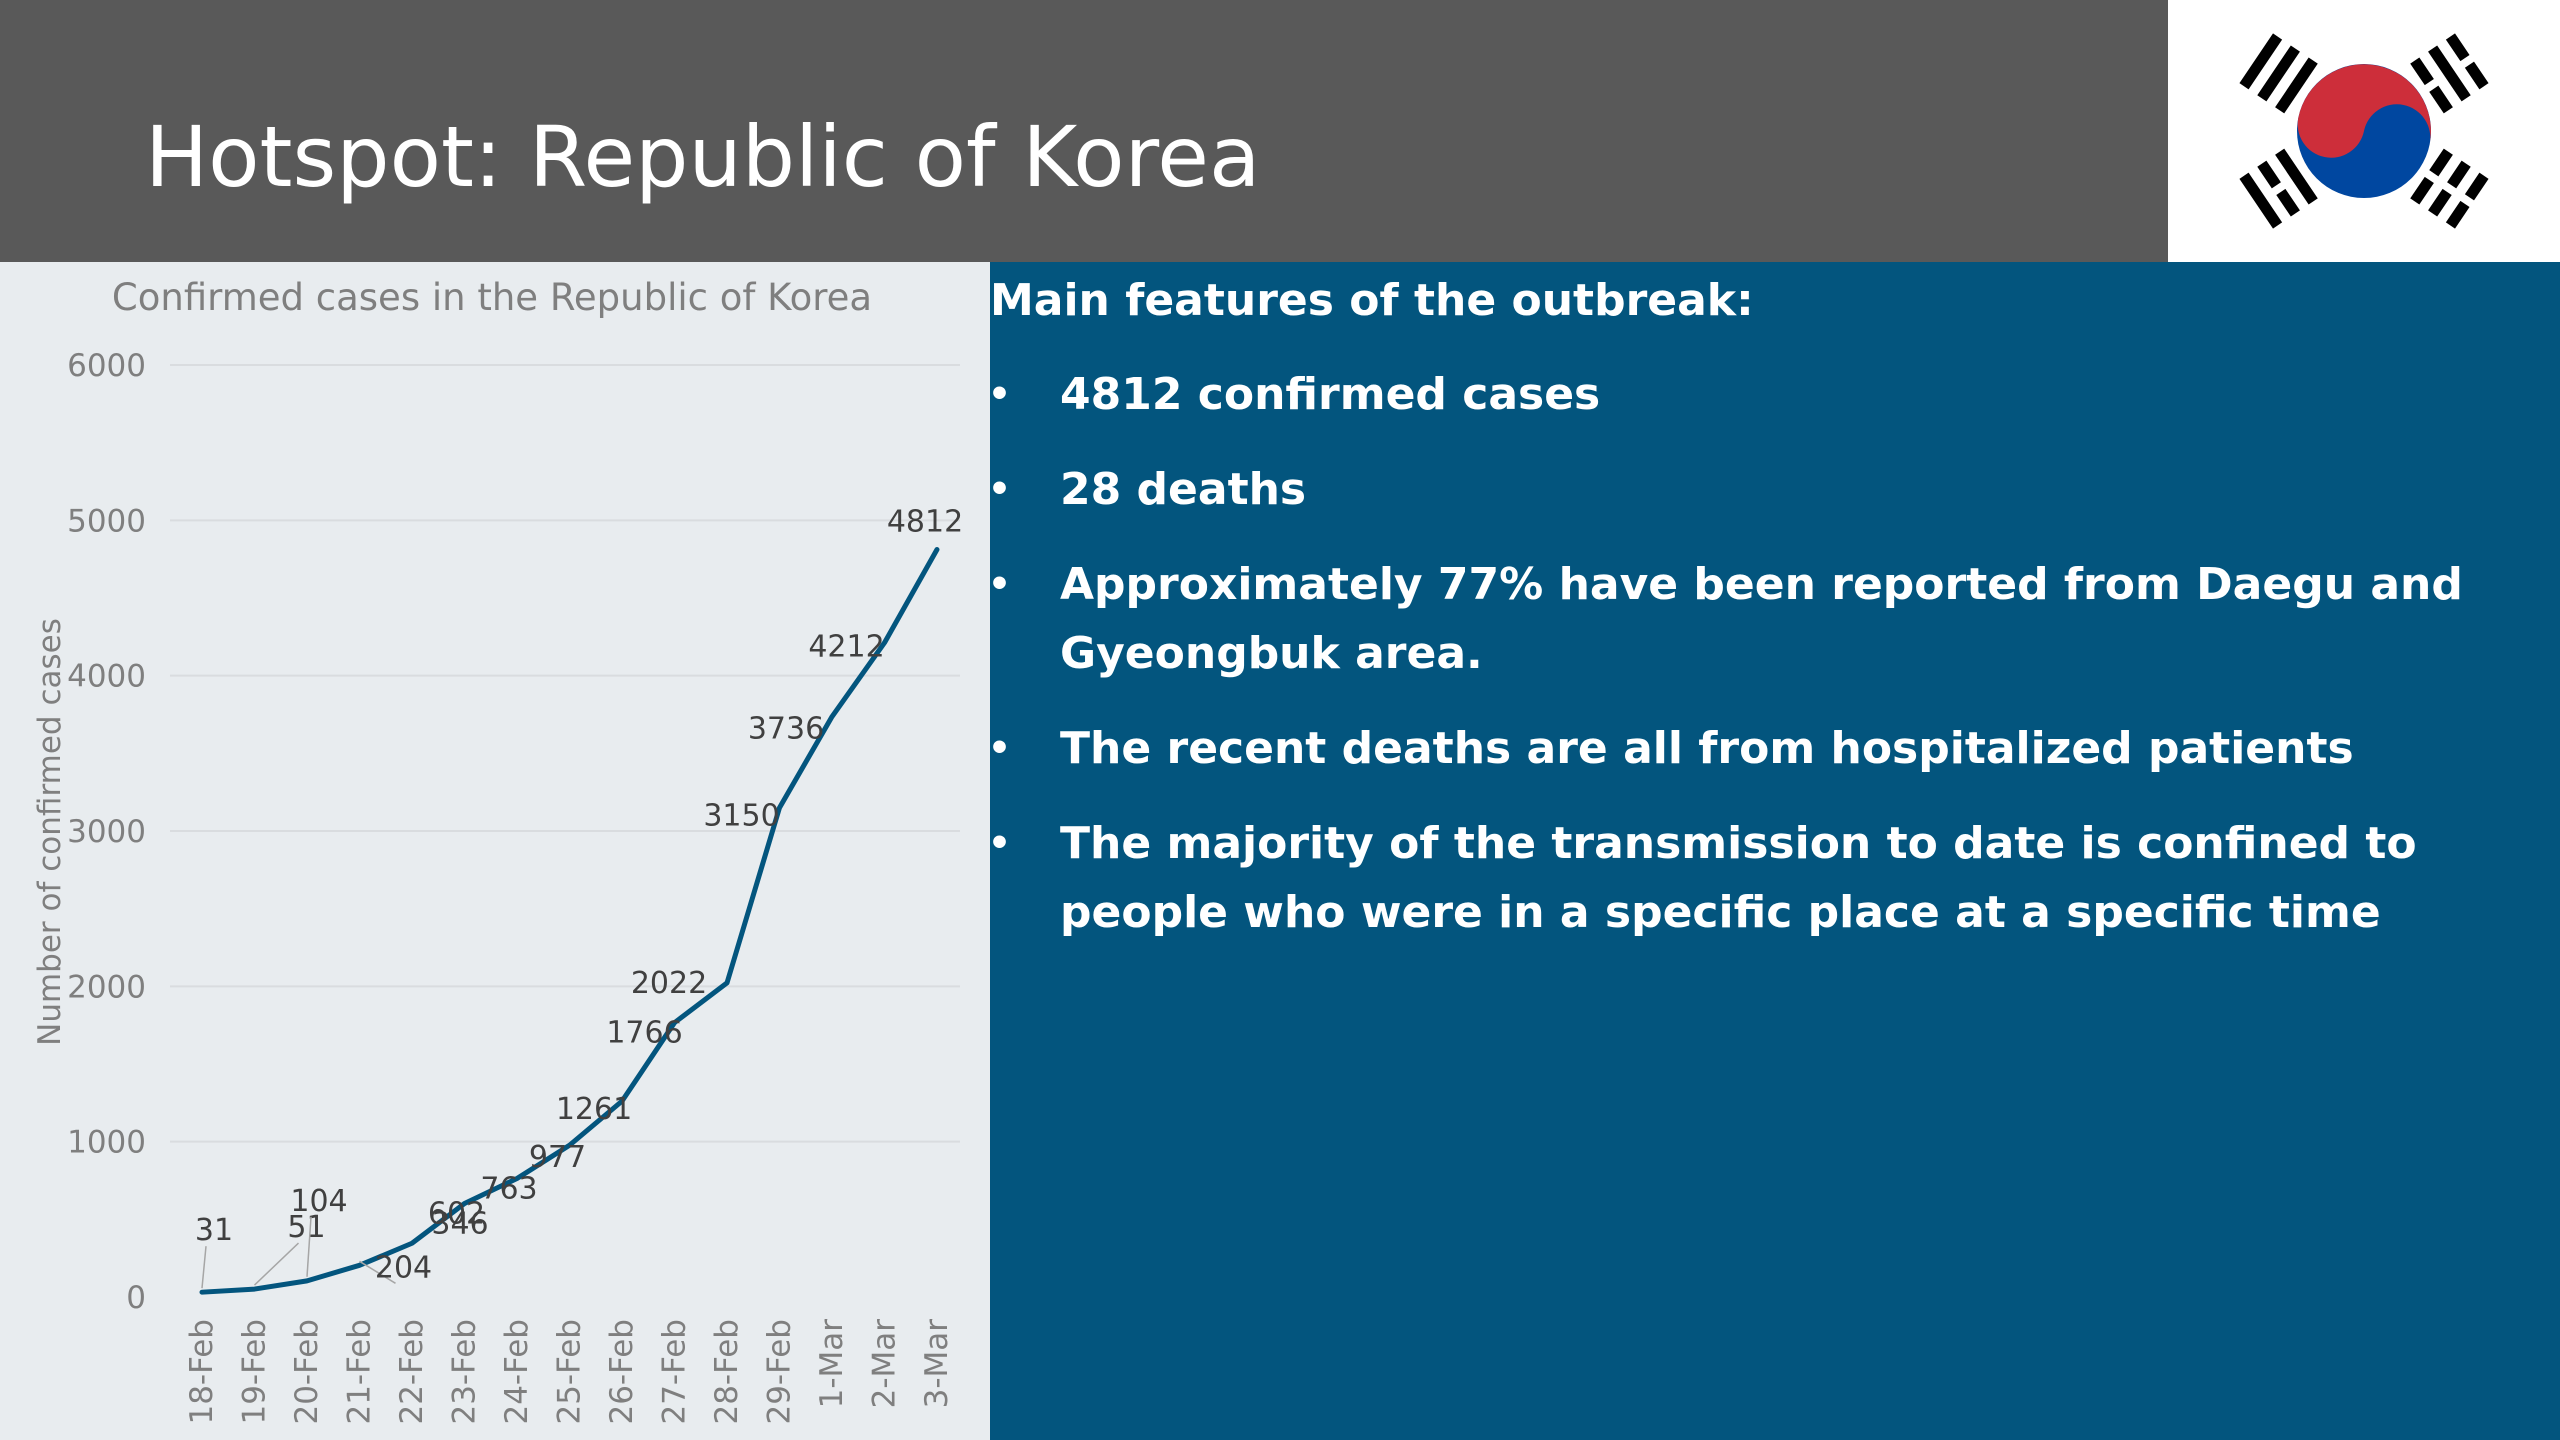  I want to click on trigram-gam, so click(2449, 73).